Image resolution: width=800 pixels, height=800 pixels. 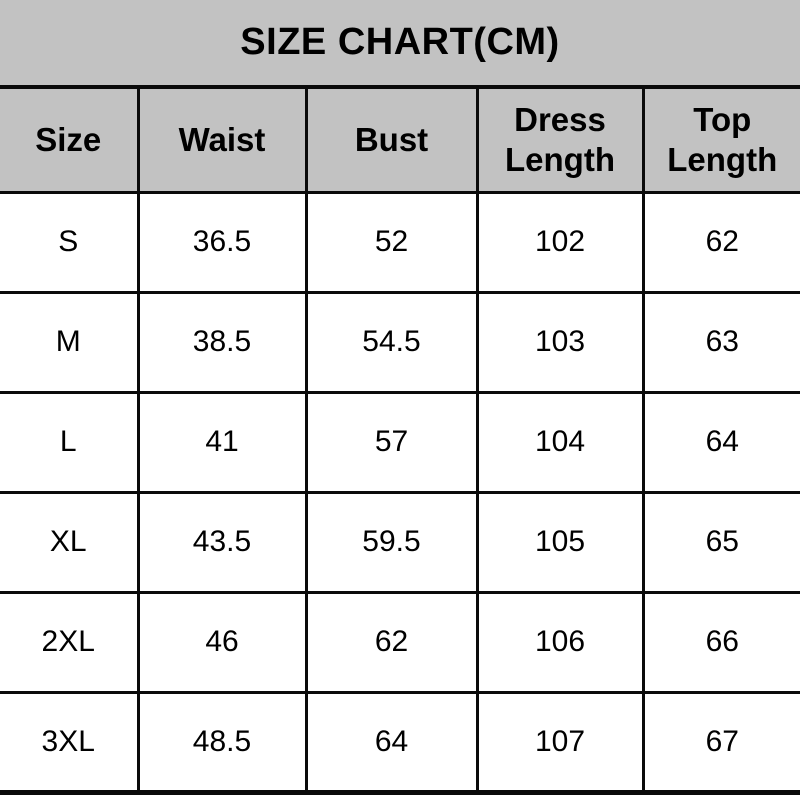 What do you see at coordinates (70, 141) in the screenshot?
I see `column-header-size: Size` at bounding box center [70, 141].